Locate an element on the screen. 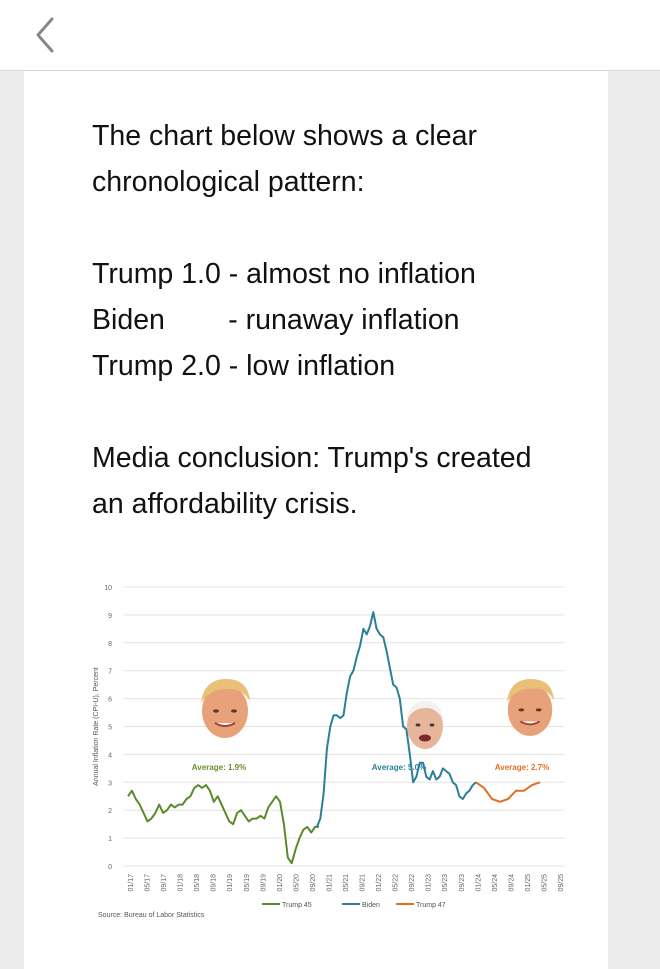 Image resolution: width=660 pixels, height=969 pixels. x-tick-label: 09/23 is located at coordinates (462, 883).